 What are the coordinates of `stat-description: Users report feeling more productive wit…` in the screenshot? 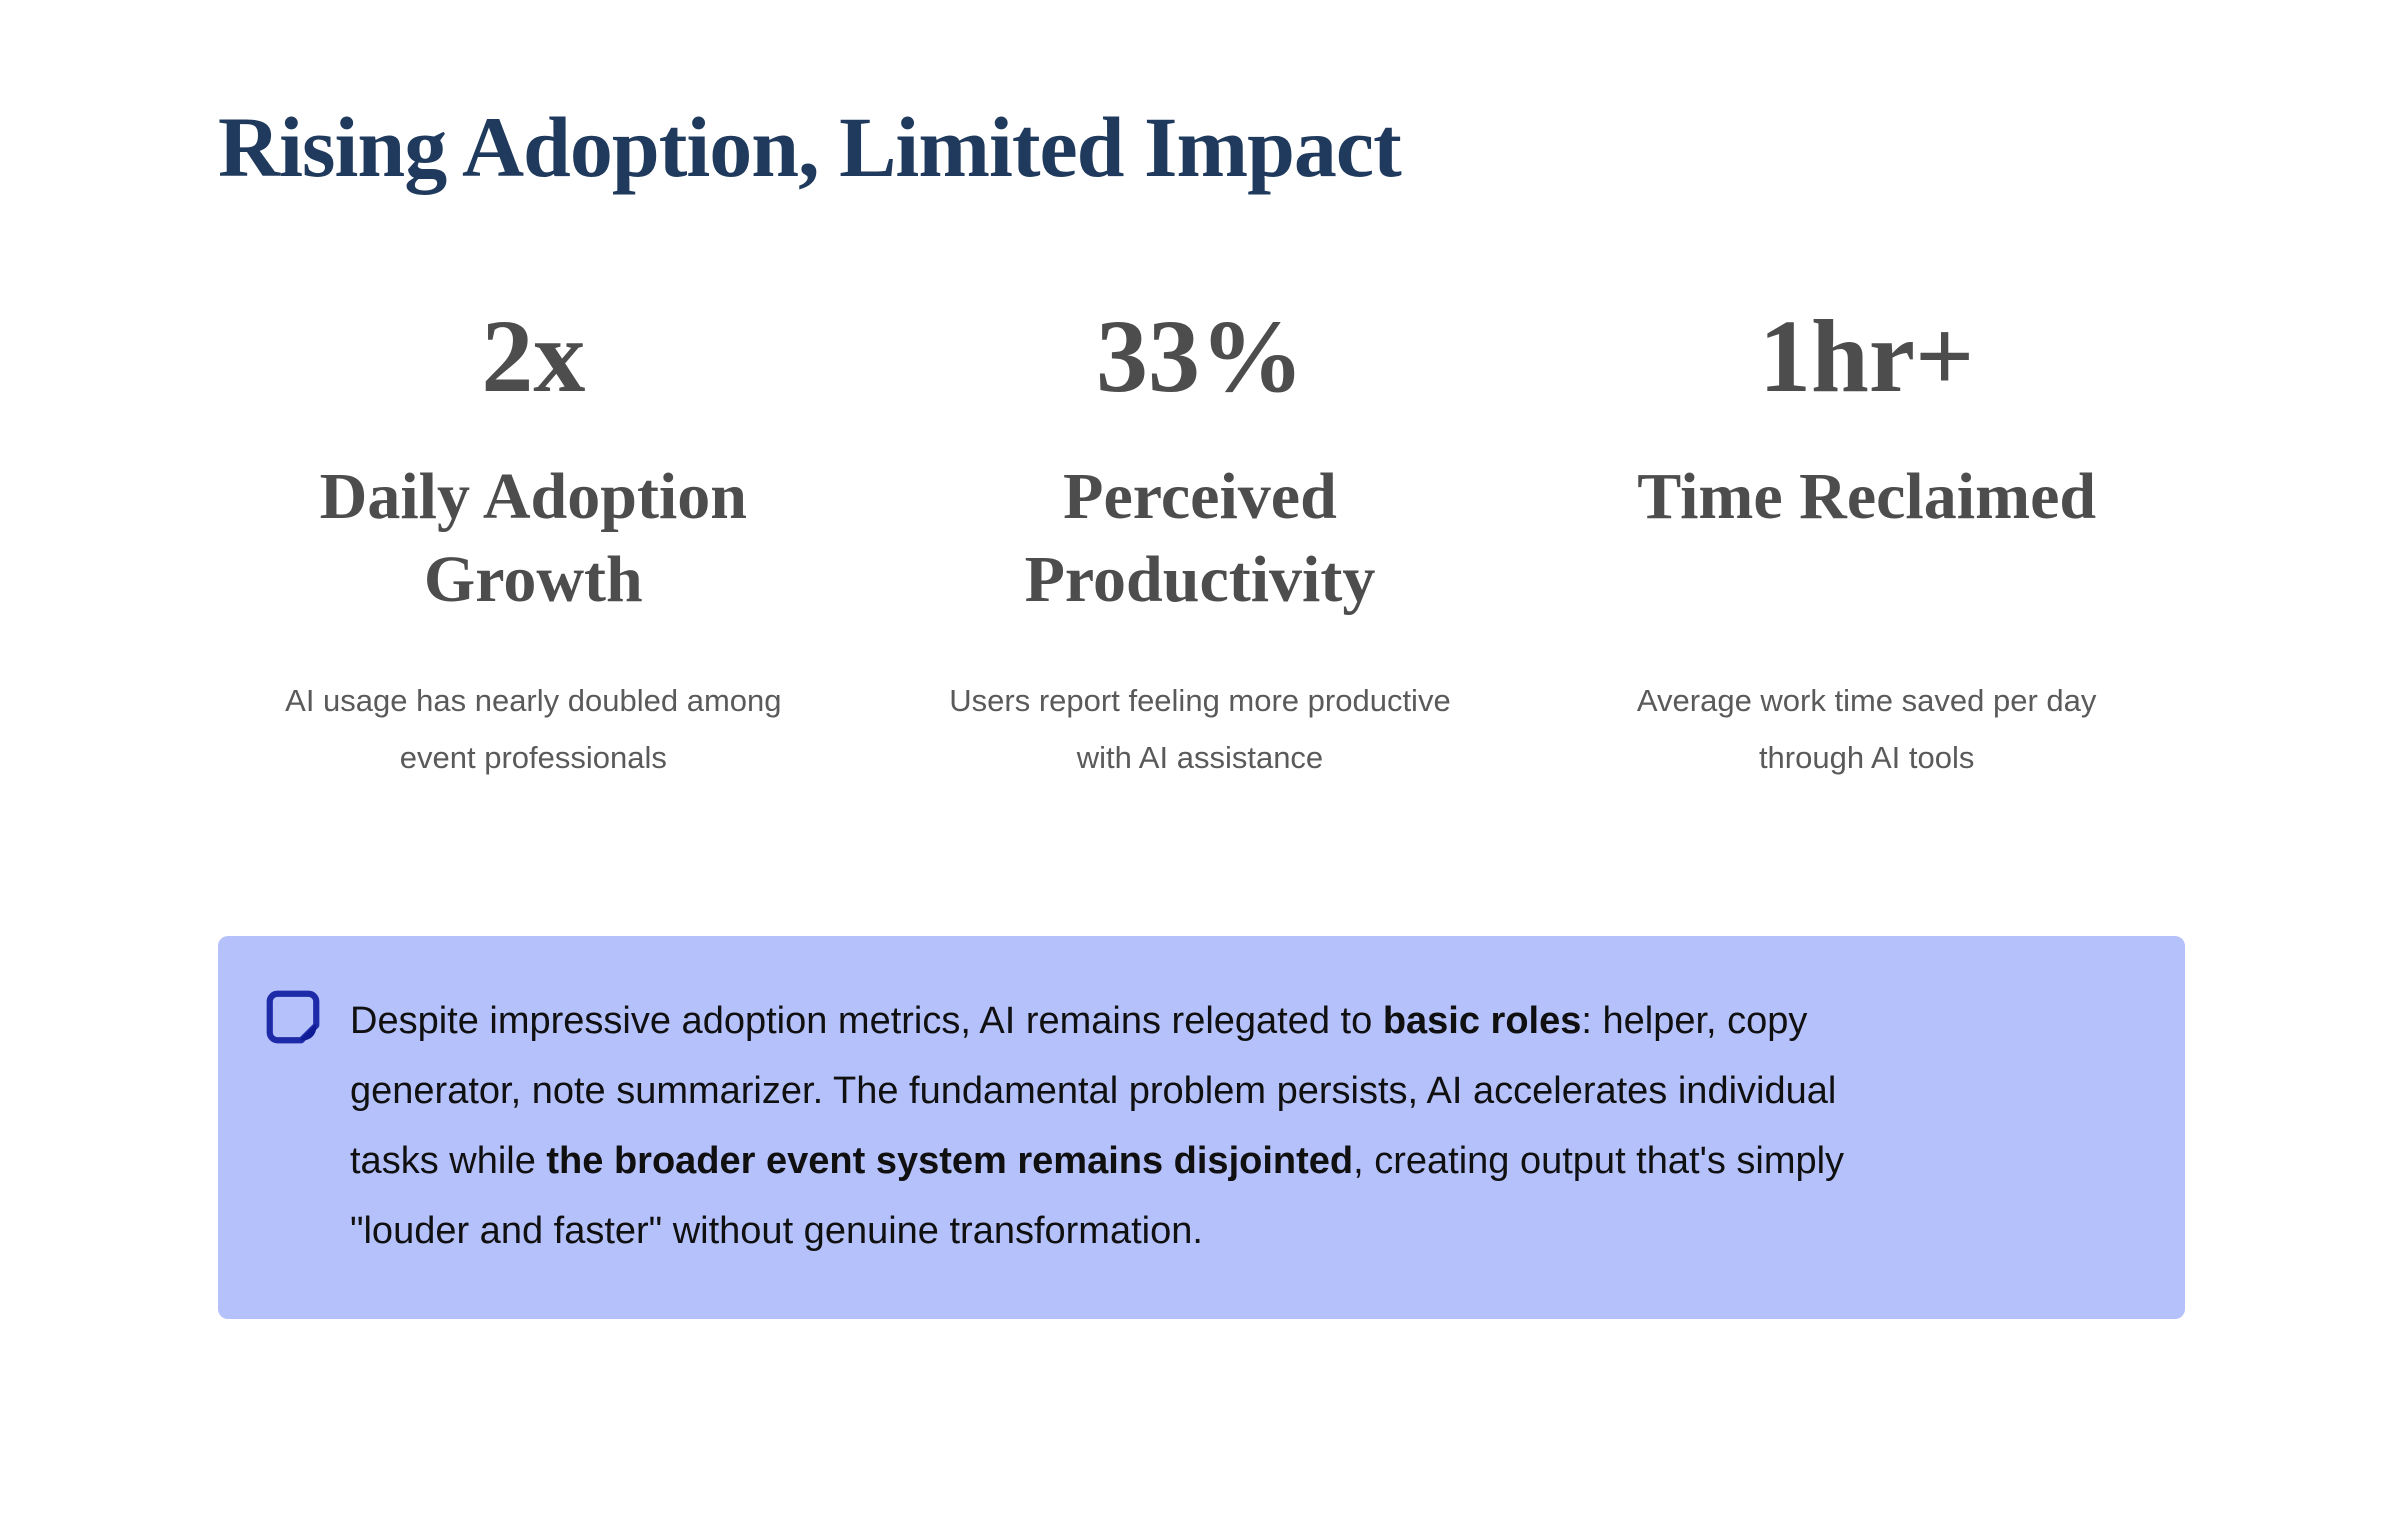 It's located at (1200, 728).